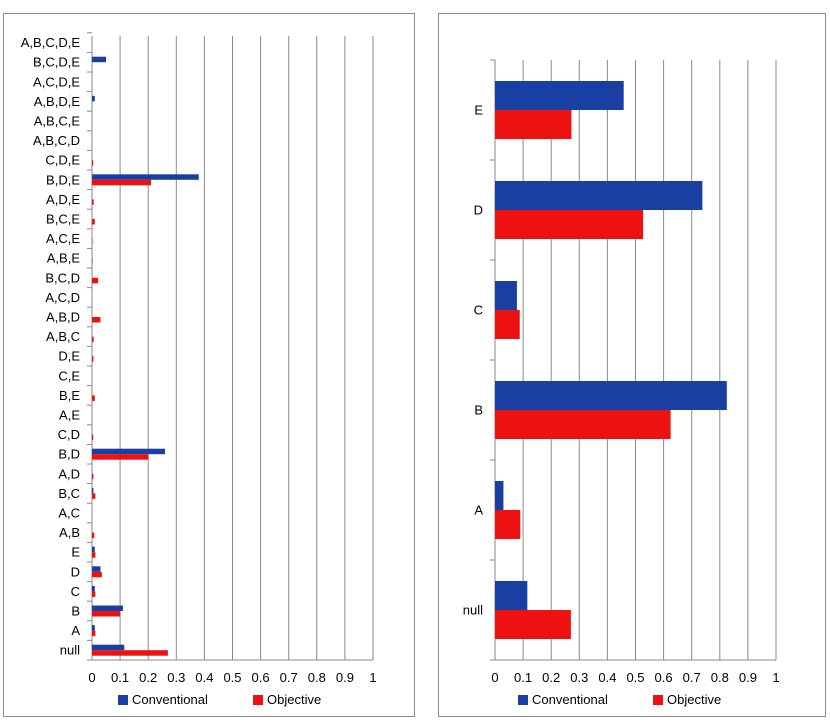 Image resolution: width=830 pixels, height=725 pixels. Describe the element at coordinates (69, 395) in the screenshot. I see `category-label: B,E` at that location.